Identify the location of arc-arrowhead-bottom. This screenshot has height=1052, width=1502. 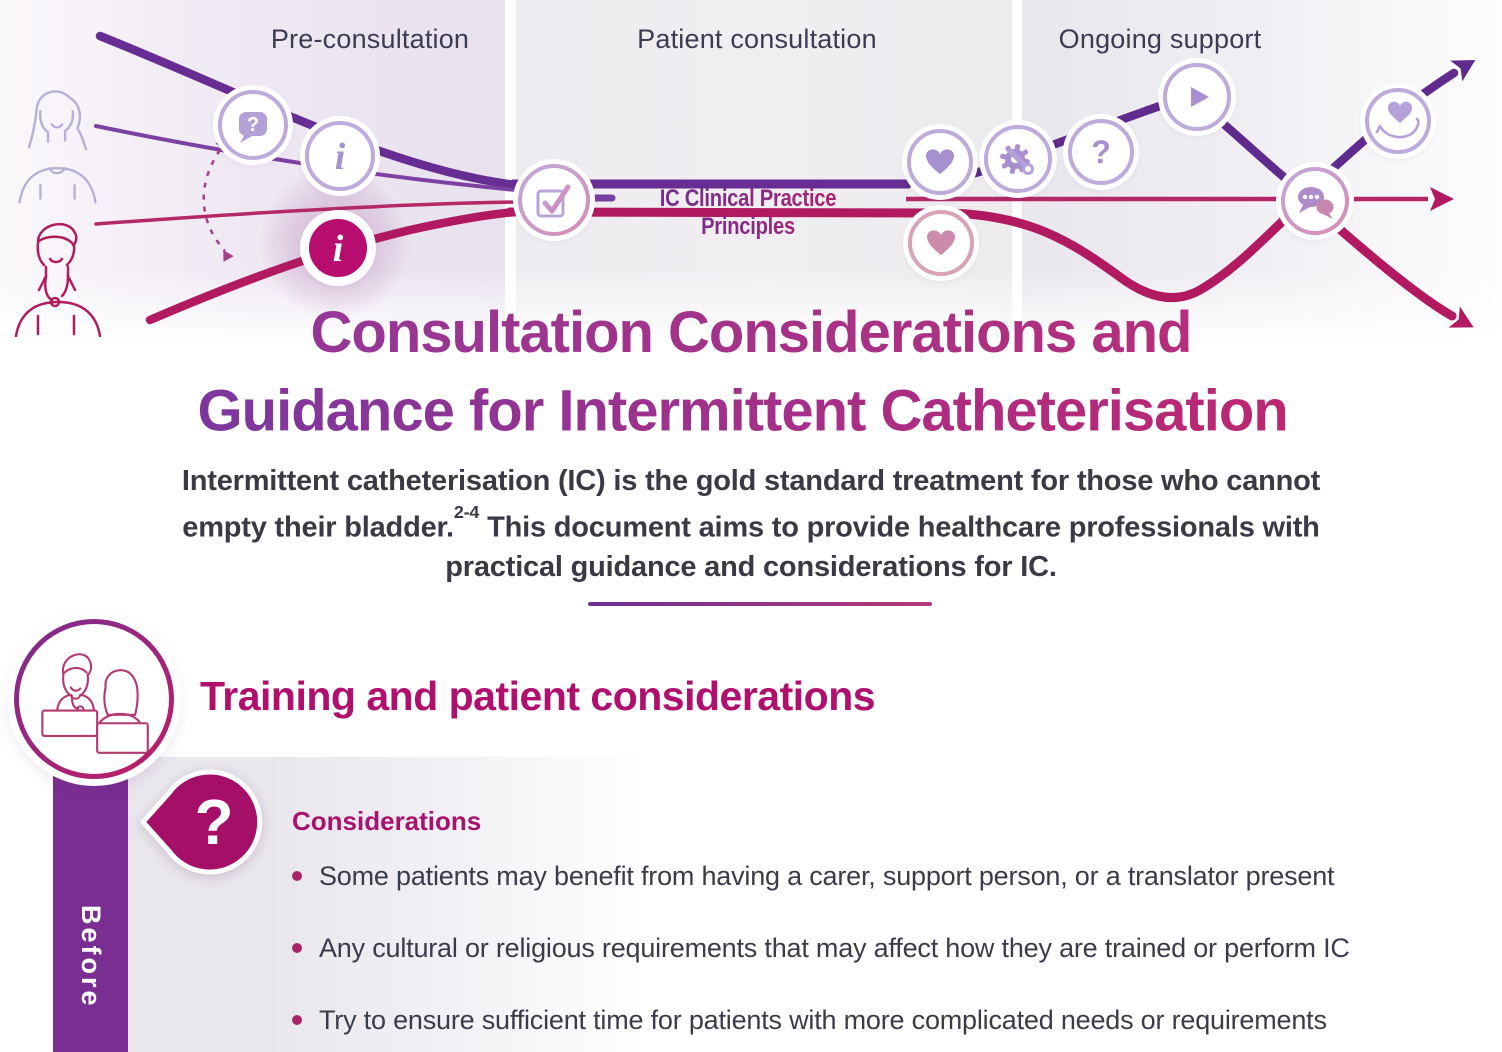
(228, 256).